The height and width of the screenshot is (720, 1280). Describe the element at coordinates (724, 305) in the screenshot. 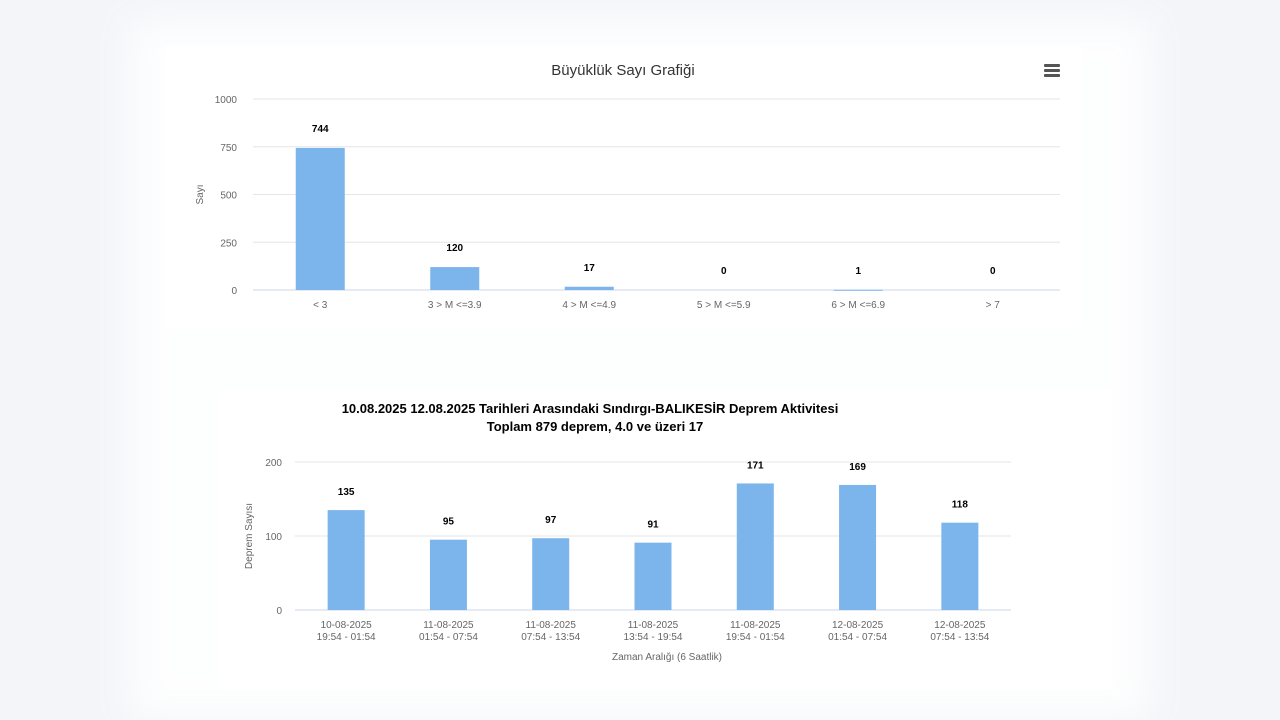

I see `x-tick-label: 5 > M <=5.9` at that location.